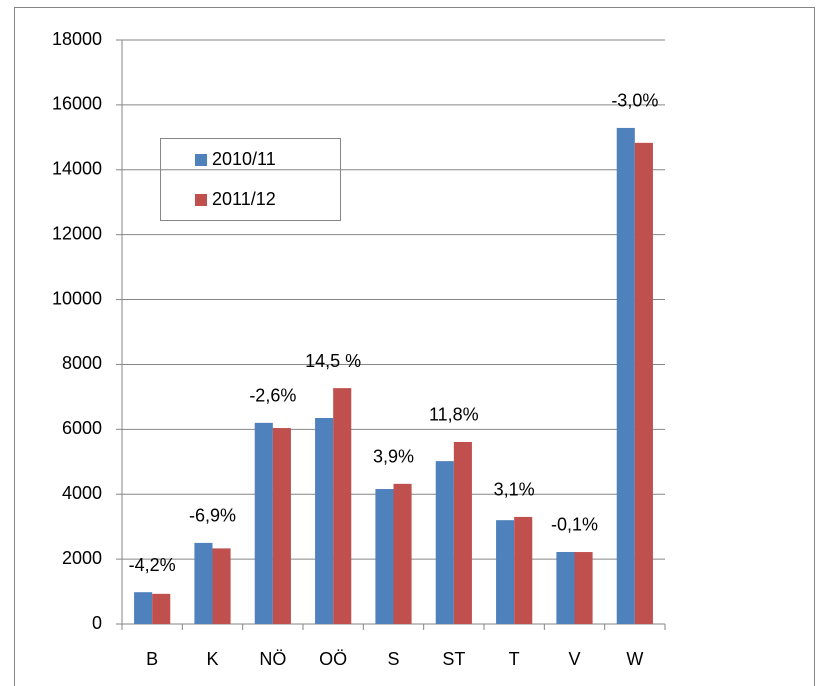 The image size is (829, 686). I want to click on x-tick-label: B, so click(152, 659).